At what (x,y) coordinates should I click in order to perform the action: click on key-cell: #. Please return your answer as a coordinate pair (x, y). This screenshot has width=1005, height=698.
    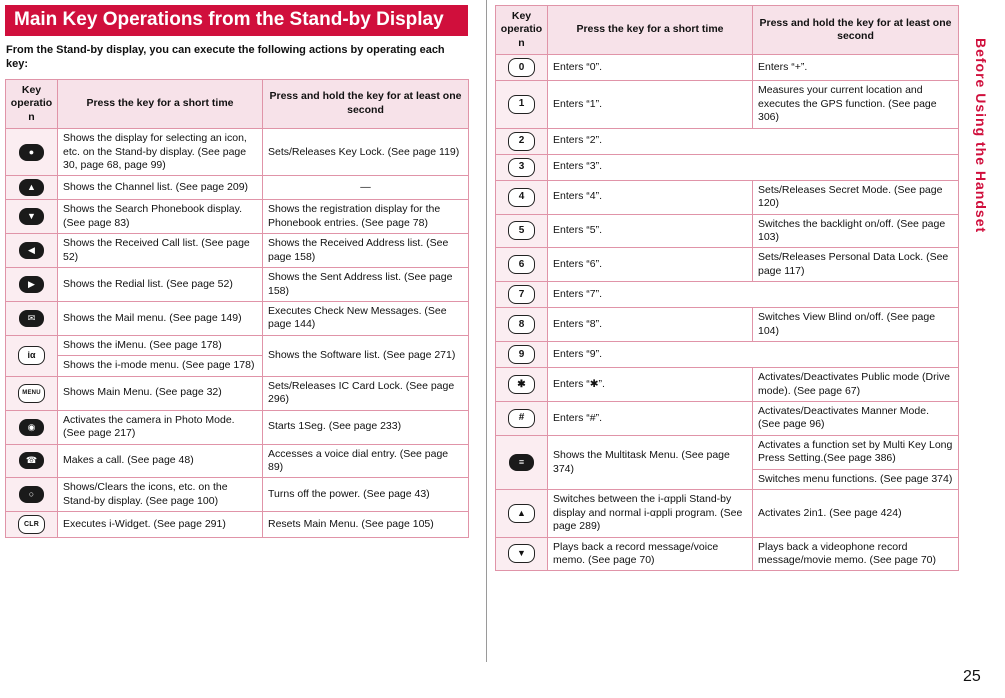
    Looking at the image, I should click on (521, 418).